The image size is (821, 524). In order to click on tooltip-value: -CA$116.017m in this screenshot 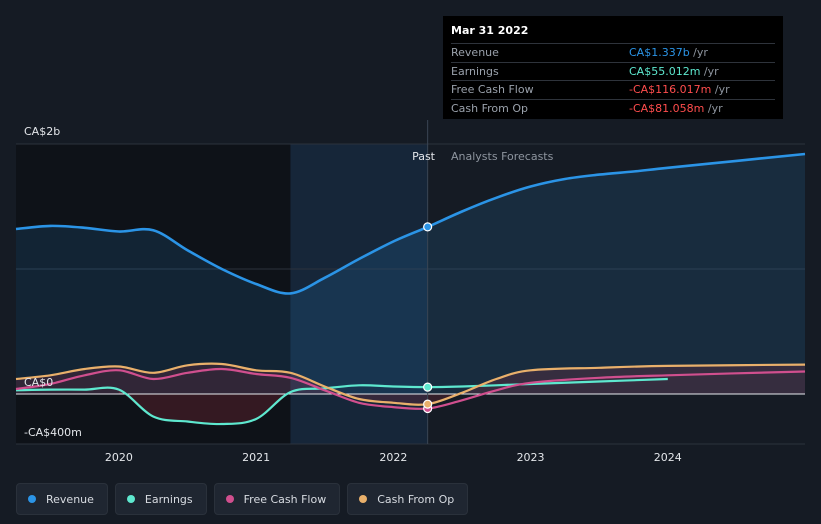, I will do `click(670, 89)`.